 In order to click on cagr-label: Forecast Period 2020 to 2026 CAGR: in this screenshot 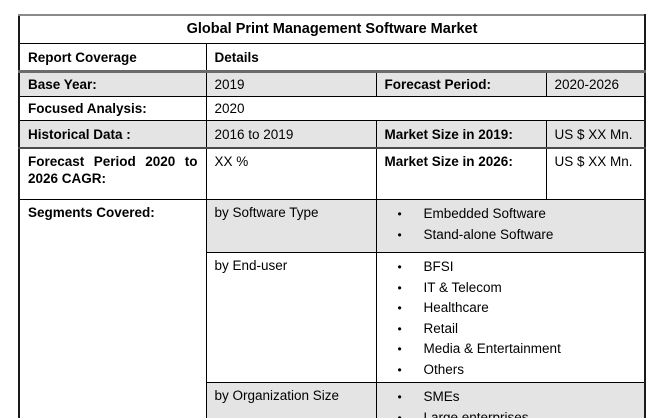, I will do `click(112, 173)`.